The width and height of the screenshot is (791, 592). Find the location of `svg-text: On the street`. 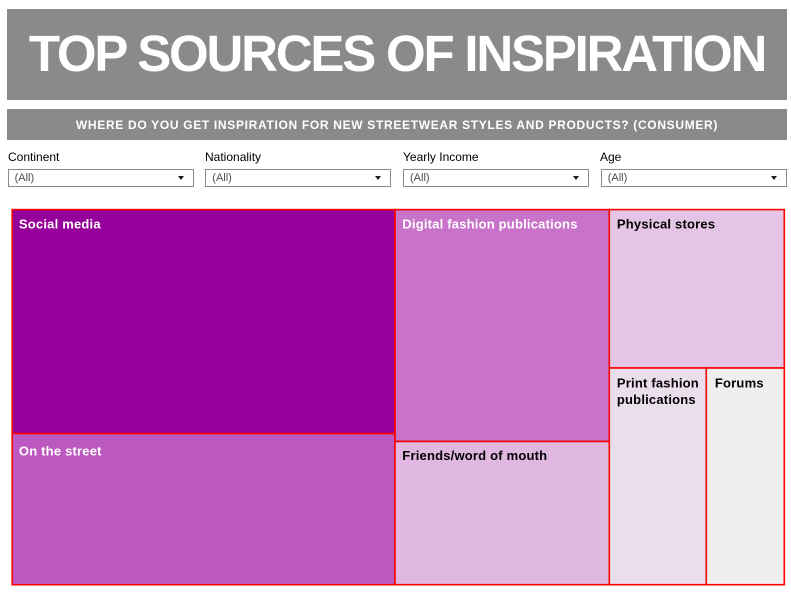

svg-text: On the street is located at coordinates (60, 450).